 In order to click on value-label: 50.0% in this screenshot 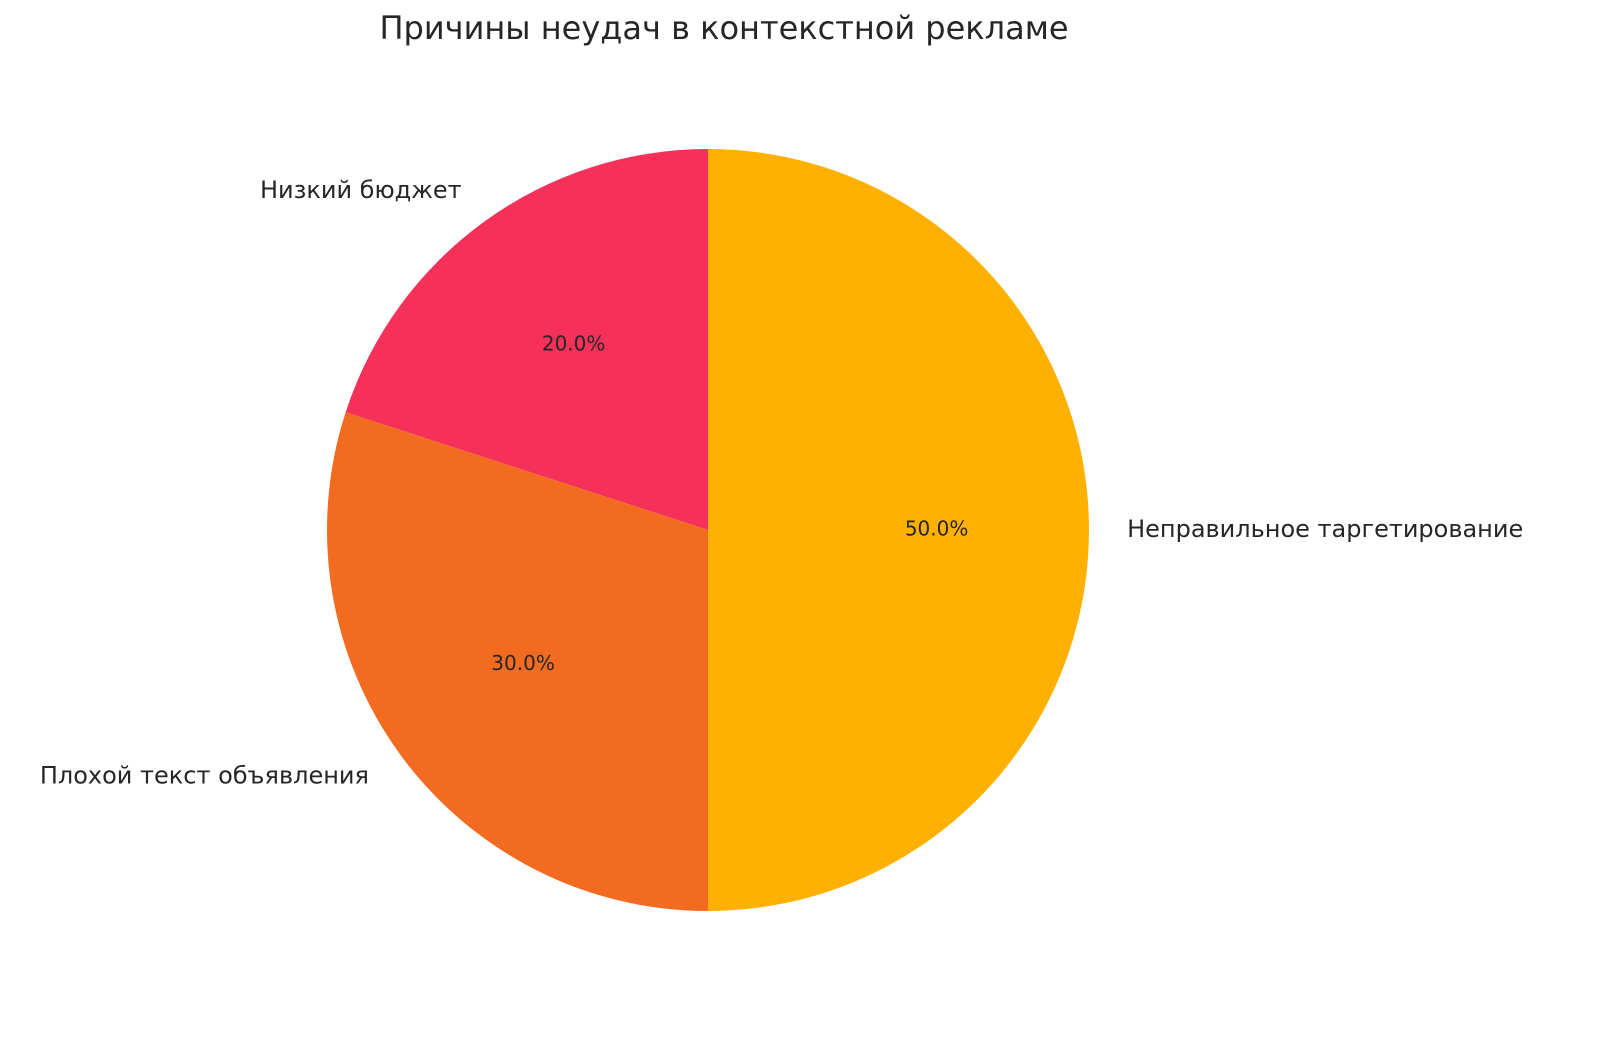, I will do `click(937, 529)`.